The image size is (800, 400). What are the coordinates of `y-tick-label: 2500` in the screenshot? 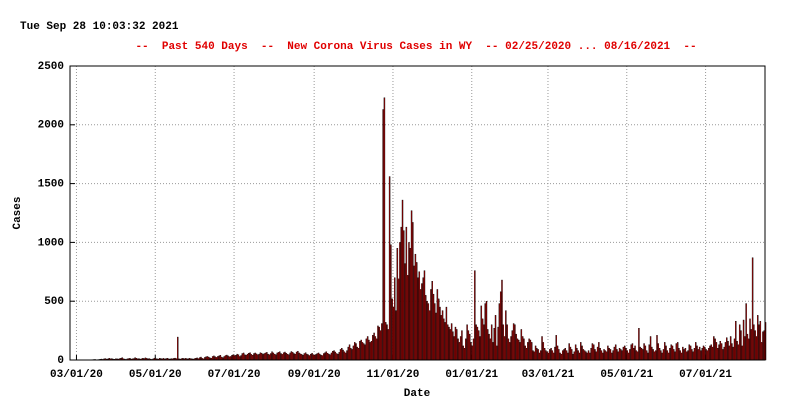 It's located at (51, 67).